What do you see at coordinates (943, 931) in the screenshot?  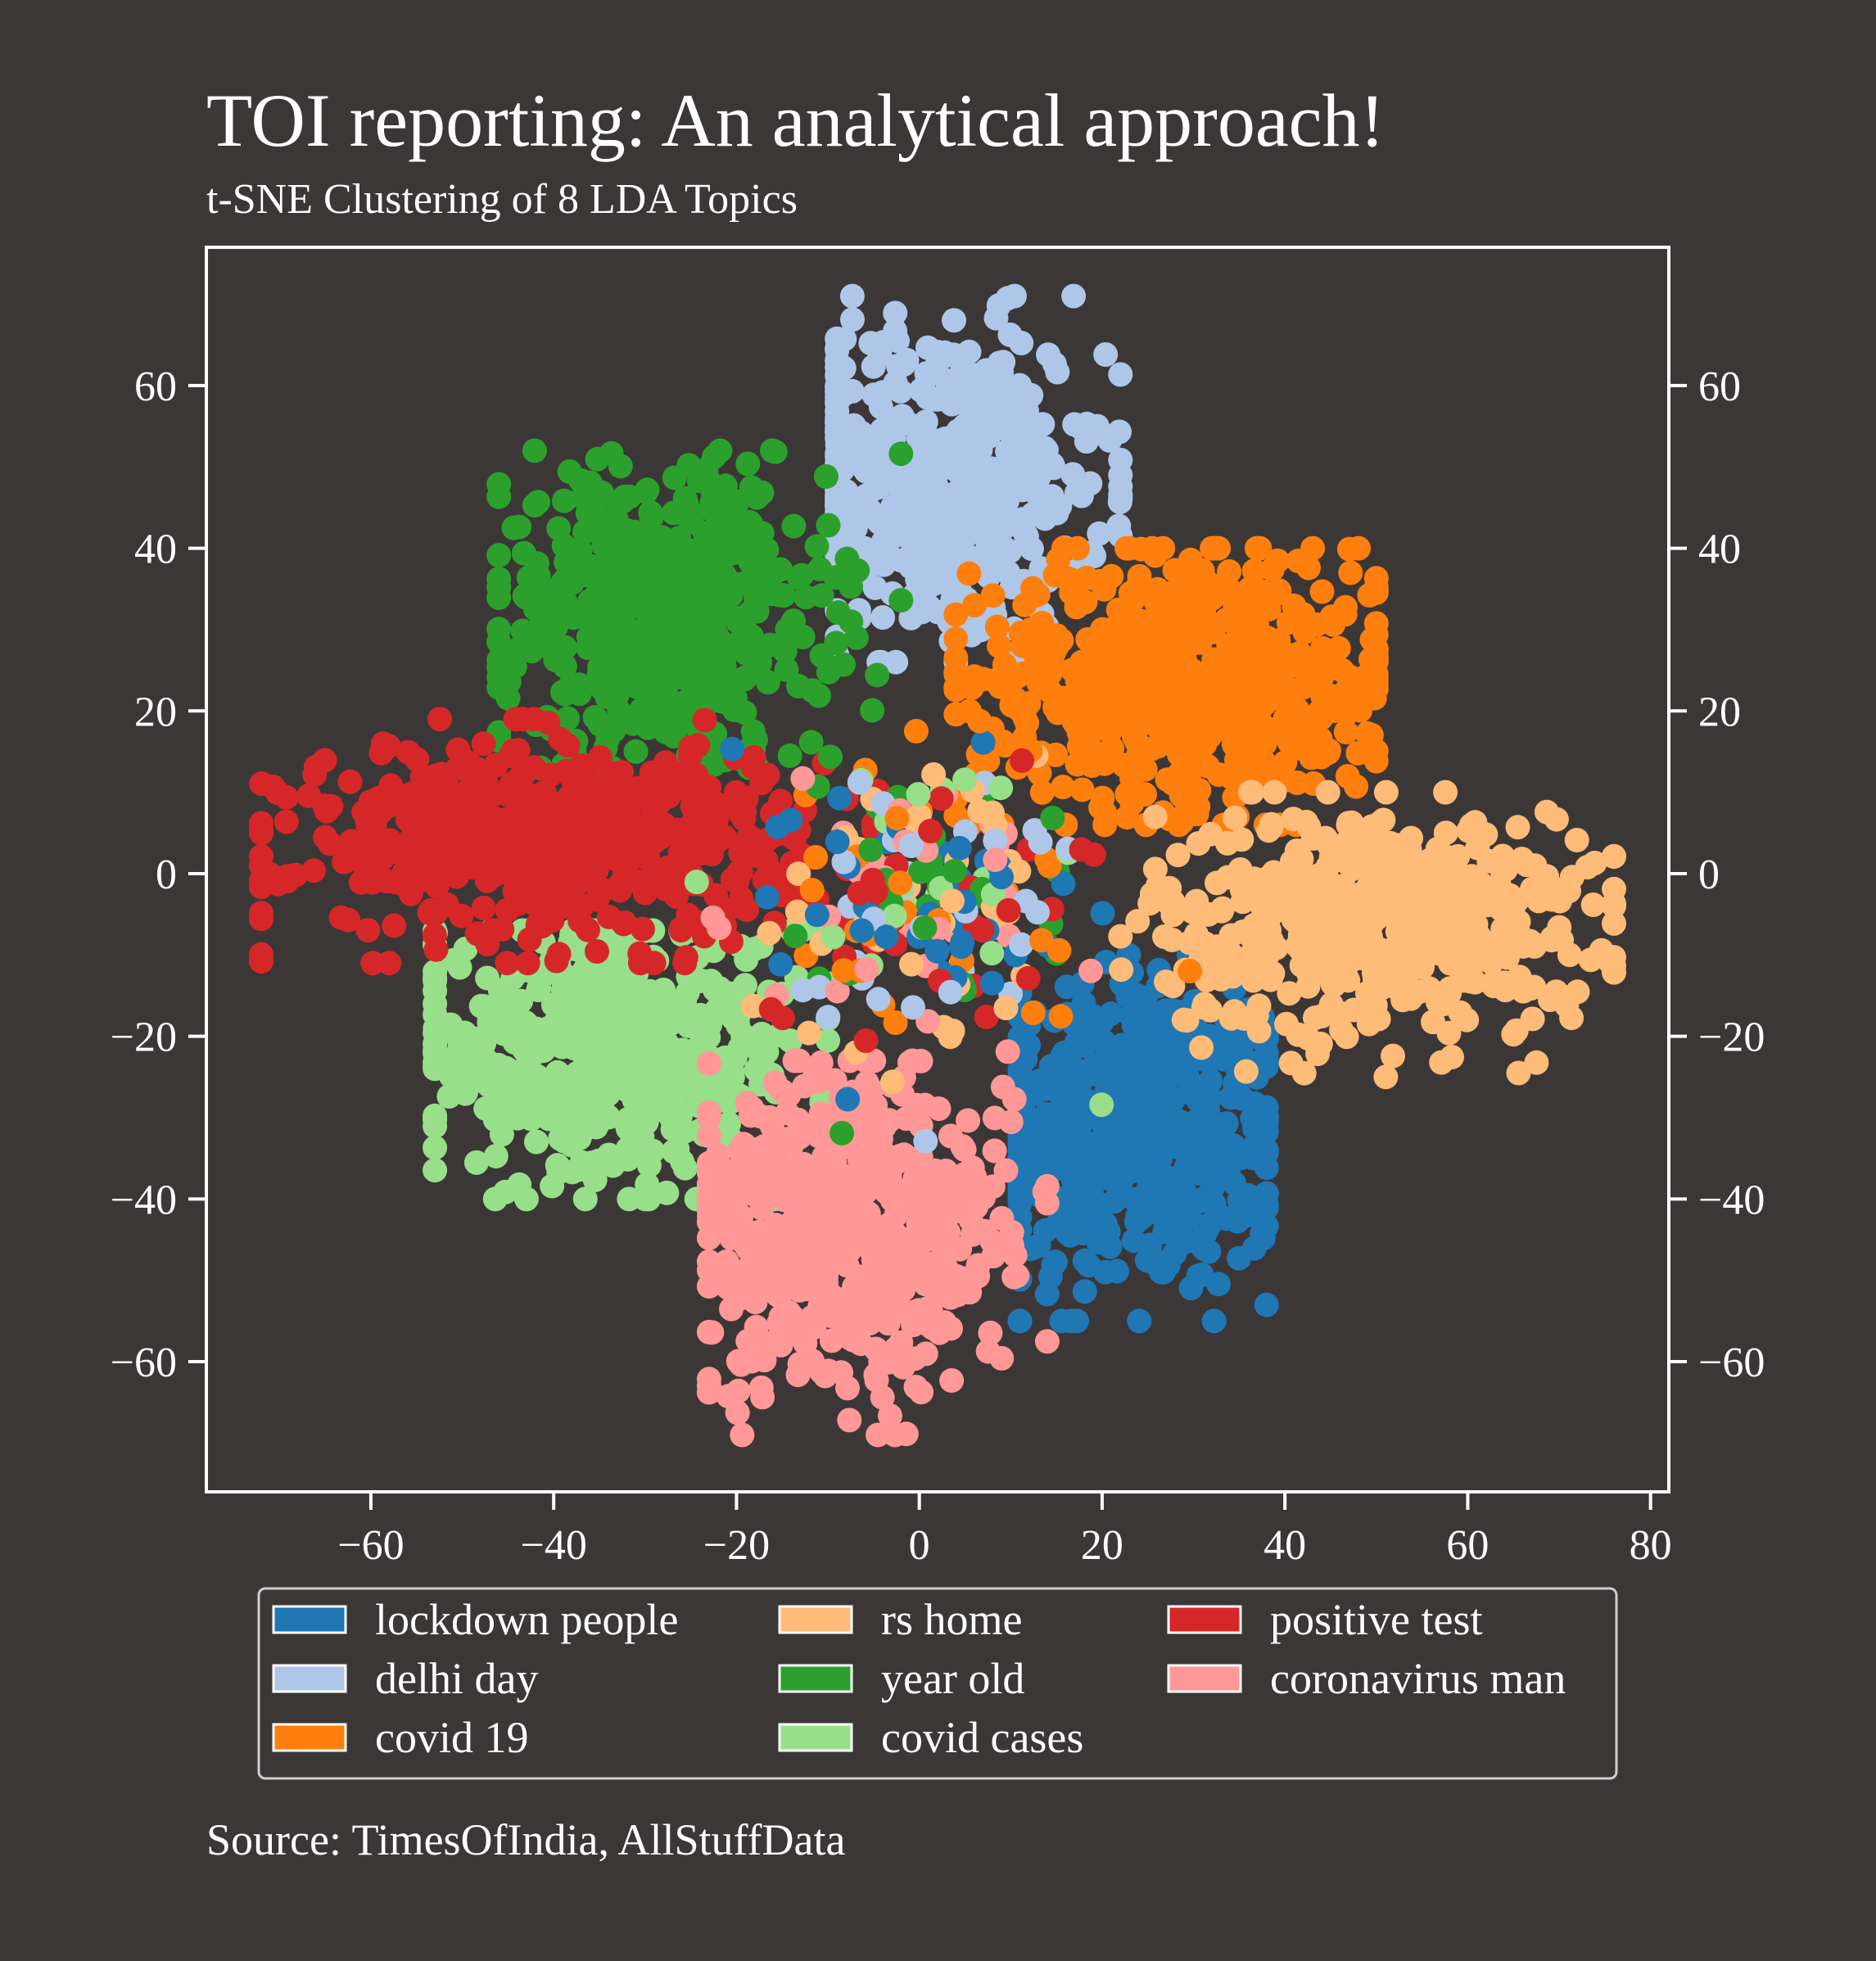 I see `series-mixed-center` at bounding box center [943, 931].